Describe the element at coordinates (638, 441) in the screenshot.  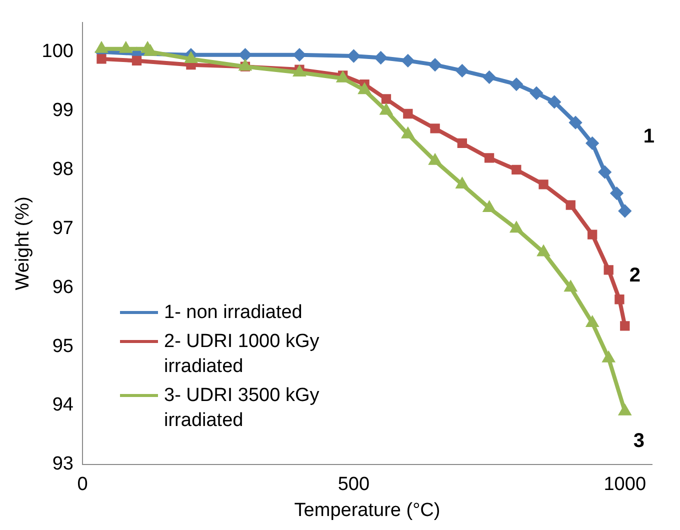
I see `annotation: 3` at that location.